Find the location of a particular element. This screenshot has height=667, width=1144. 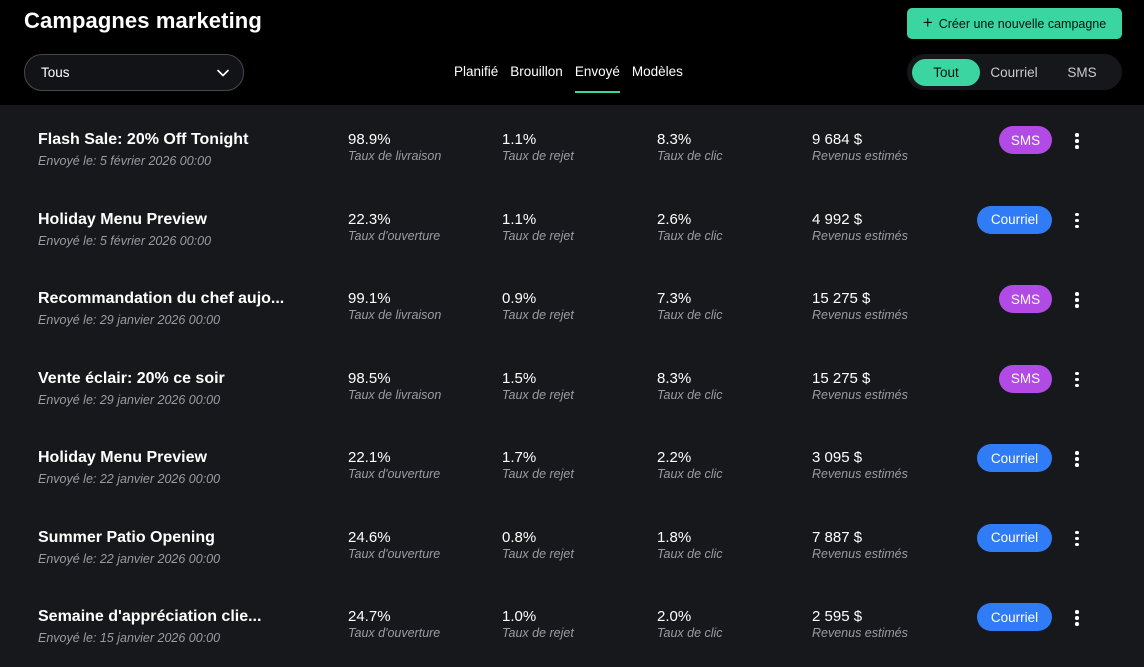

metric-click-rate: 2.6% Taux de clic is located at coordinates (690, 227).